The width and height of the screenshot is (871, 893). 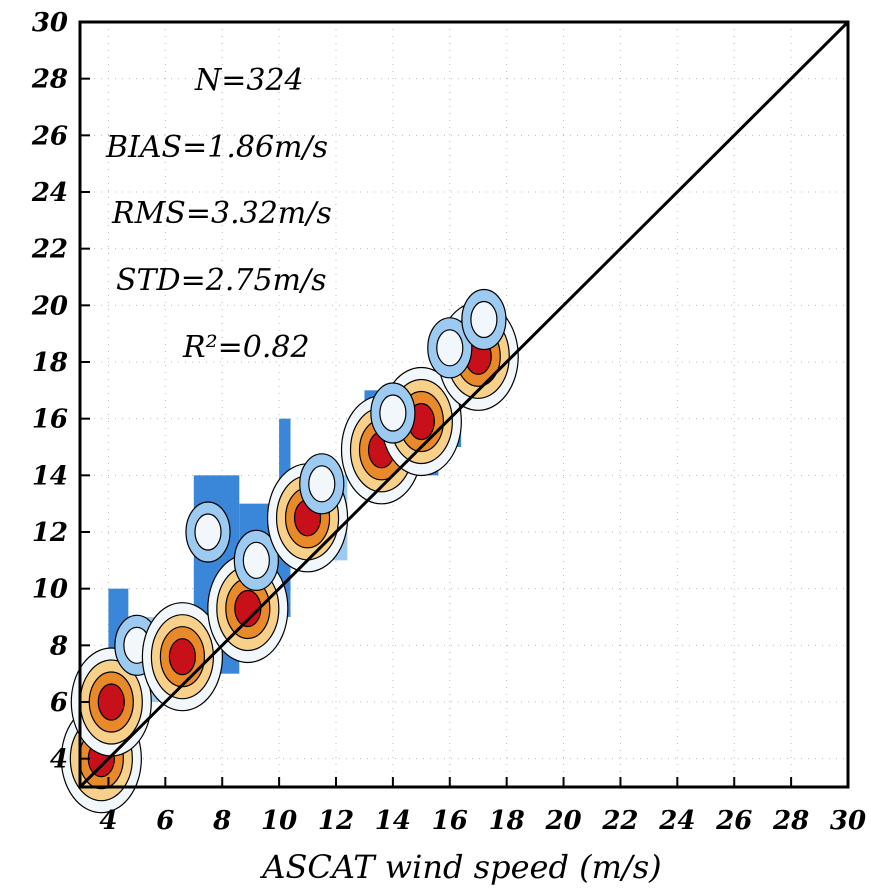 I want to click on x-tick-label: 14, so click(x=393, y=821).